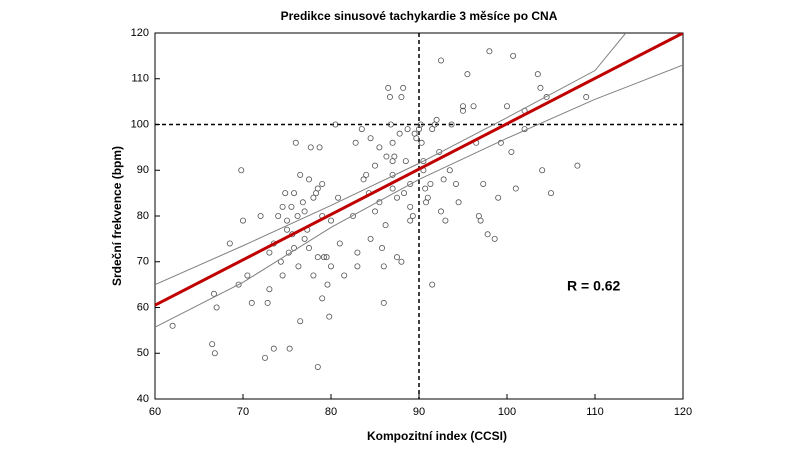  Describe the element at coordinates (143, 262) in the screenshot. I see `y-tick-label: 70` at that location.